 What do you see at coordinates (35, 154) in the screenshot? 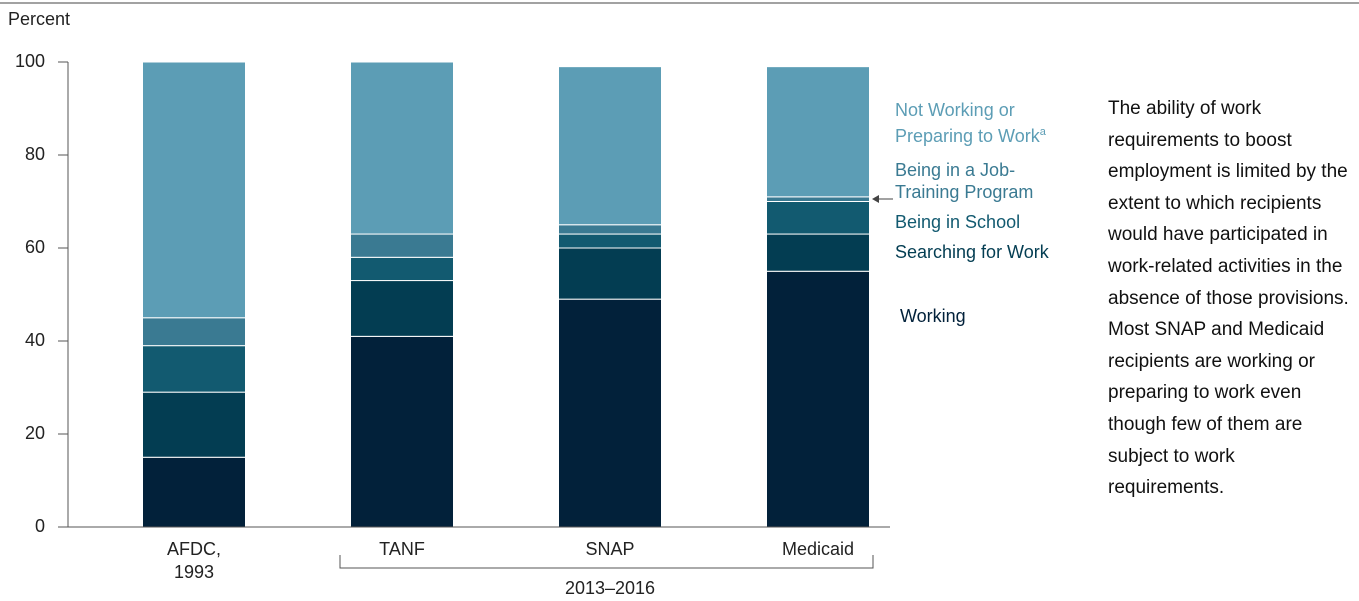
I see `y-tick-label: 80` at bounding box center [35, 154].